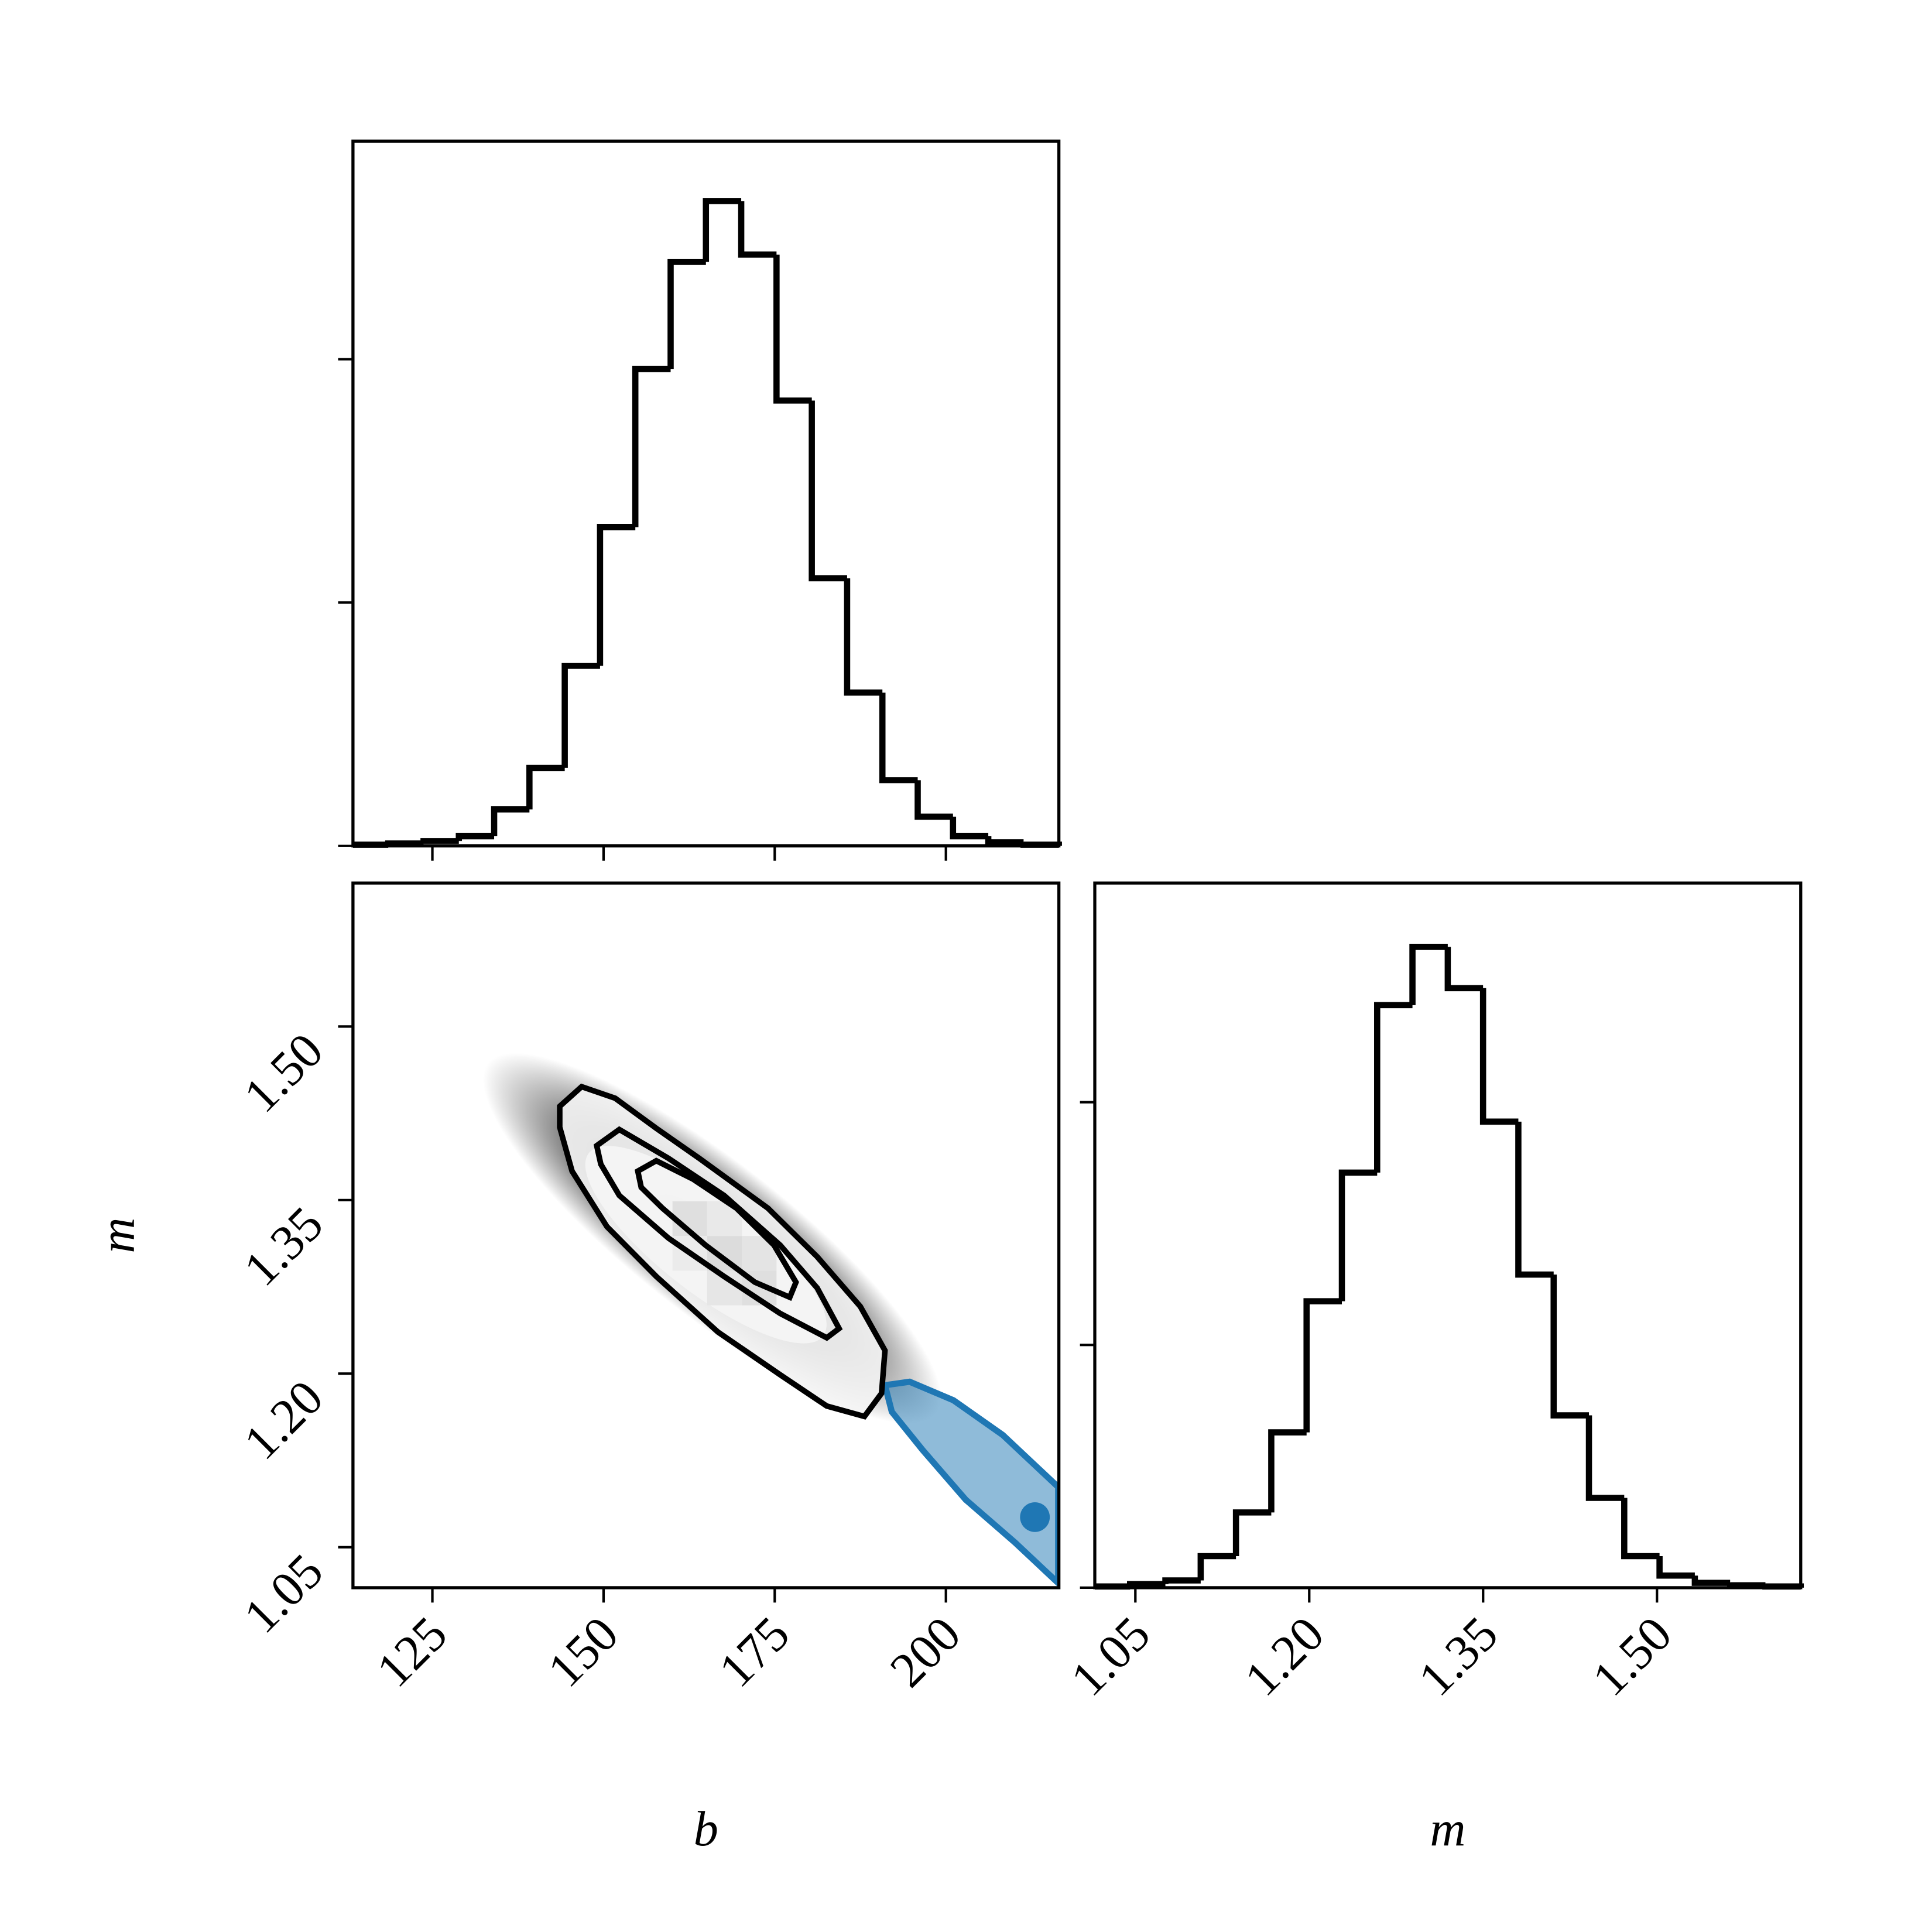 This screenshot has width=1932, height=1932. What do you see at coordinates (1447, 1829) in the screenshot?
I see `x-axis-label: m` at bounding box center [1447, 1829].